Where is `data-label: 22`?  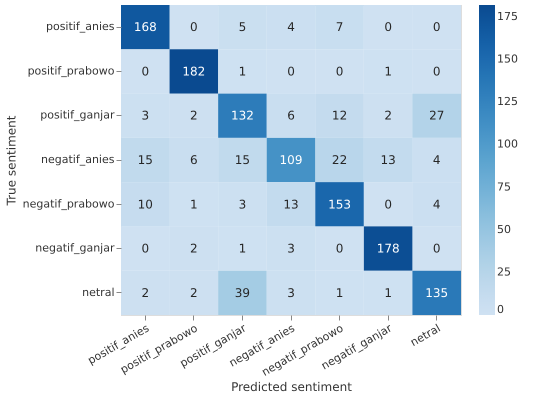
data-label: 22 is located at coordinates (340, 160).